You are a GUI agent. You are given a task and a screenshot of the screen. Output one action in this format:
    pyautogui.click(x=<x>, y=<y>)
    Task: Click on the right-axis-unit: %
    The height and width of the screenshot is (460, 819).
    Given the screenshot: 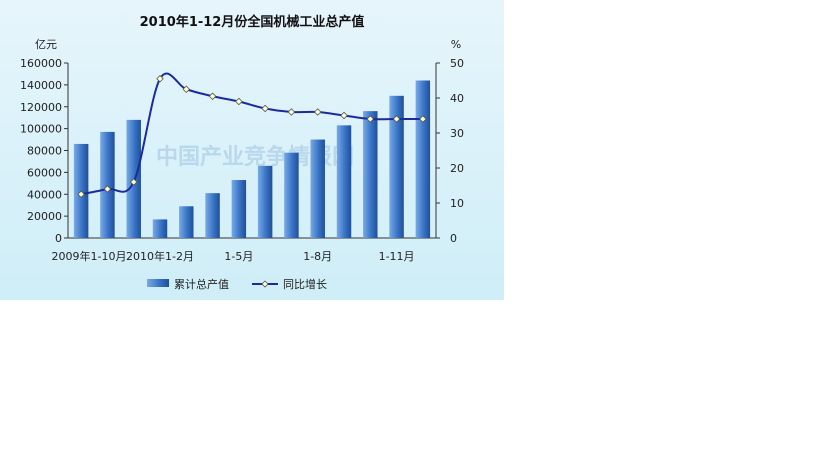 What is the action you would take?
    pyautogui.click(x=456, y=44)
    